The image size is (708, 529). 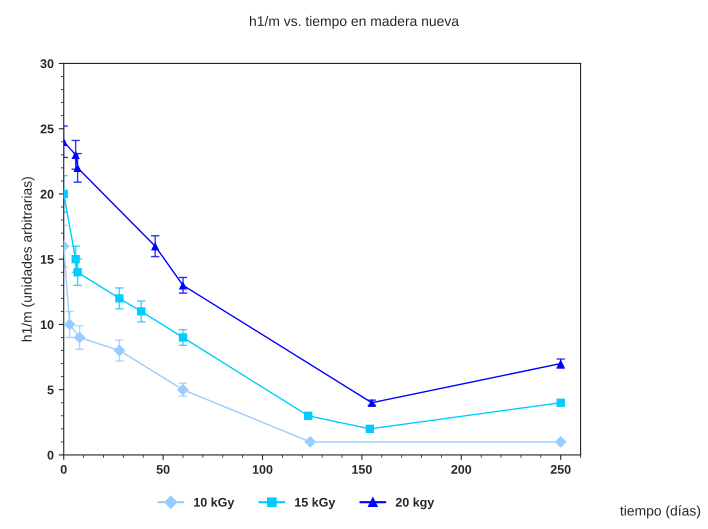 What do you see at coordinates (315, 504) in the screenshot?
I see `legend-label: 15 kGy` at bounding box center [315, 504].